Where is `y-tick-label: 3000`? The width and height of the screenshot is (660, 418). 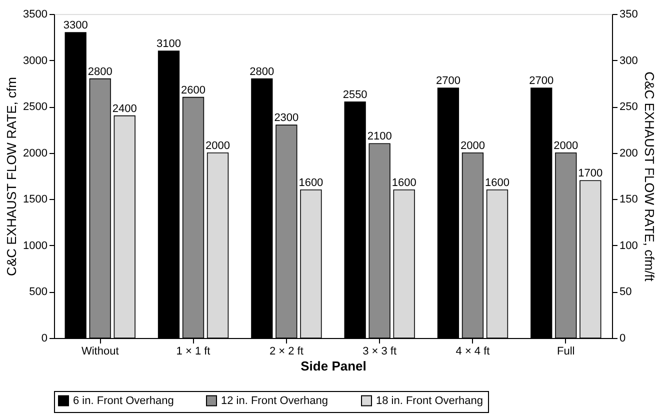
y-tick-label: 3000 is located at coordinates (35, 60).